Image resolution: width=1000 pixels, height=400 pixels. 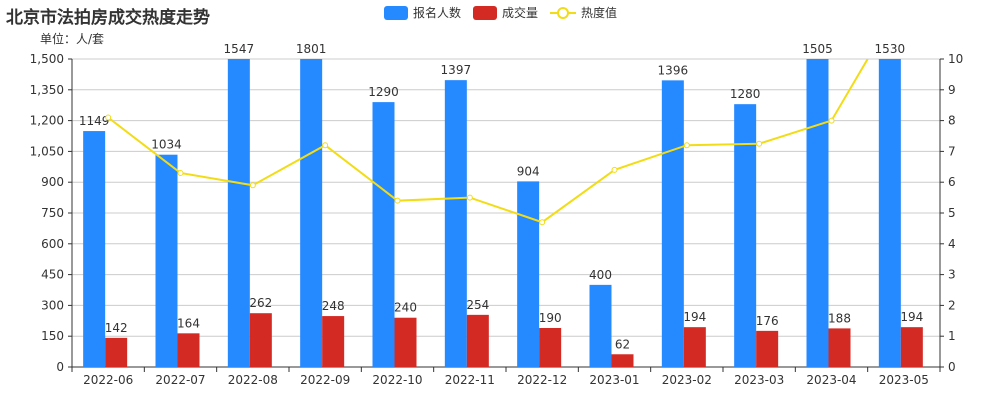 What do you see at coordinates (47, 121) in the screenshot?
I see `left-tick-label: 1,200` at bounding box center [47, 121].